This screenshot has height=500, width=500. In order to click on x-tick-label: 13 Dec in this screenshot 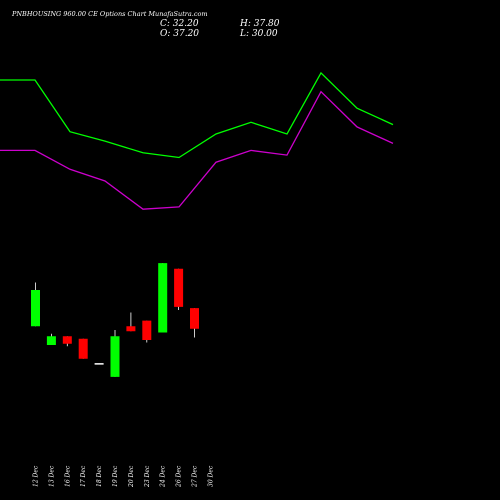, I will do `click(51, 476)`.